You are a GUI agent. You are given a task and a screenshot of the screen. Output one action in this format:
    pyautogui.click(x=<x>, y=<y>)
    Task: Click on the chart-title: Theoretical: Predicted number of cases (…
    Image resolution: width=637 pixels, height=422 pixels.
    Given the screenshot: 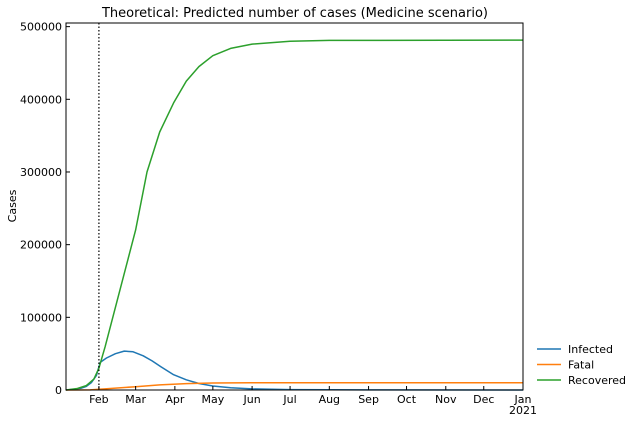 What is the action you would take?
    pyautogui.click(x=294, y=13)
    